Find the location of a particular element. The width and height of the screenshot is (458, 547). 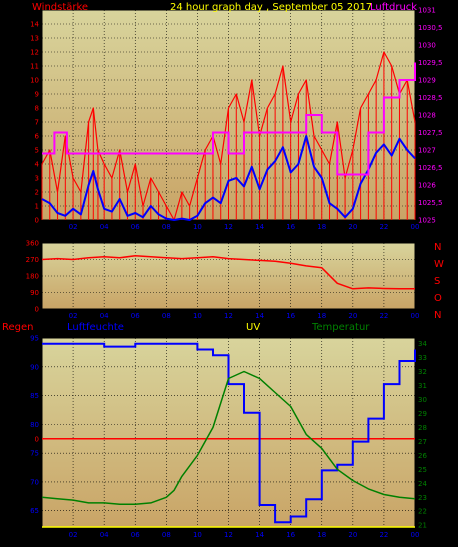

wind-average-line is located at coordinates (228, 178).